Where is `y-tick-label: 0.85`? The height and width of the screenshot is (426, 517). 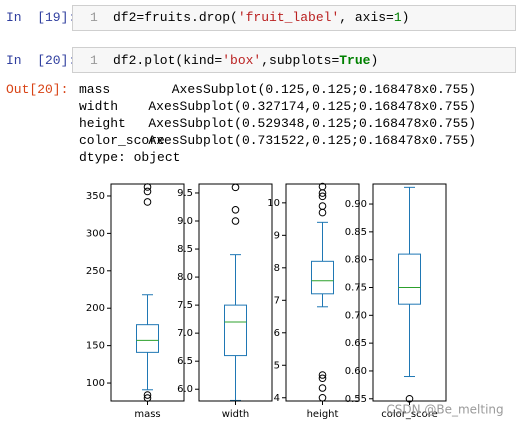
y-tick-label: 0.85 is located at coordinates (356, 232).